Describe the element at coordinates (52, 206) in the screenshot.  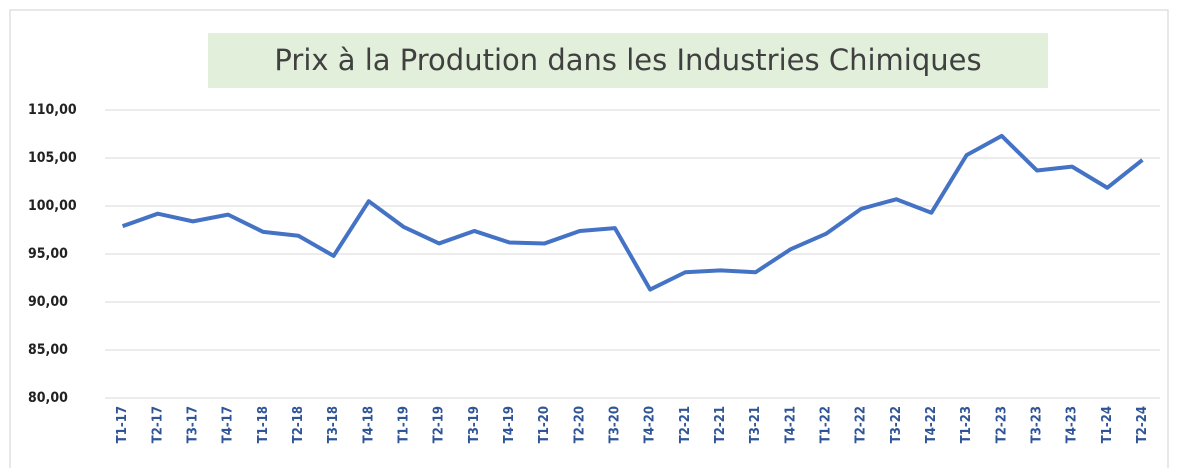
I see `y-tick-label: 100,00` at that location.